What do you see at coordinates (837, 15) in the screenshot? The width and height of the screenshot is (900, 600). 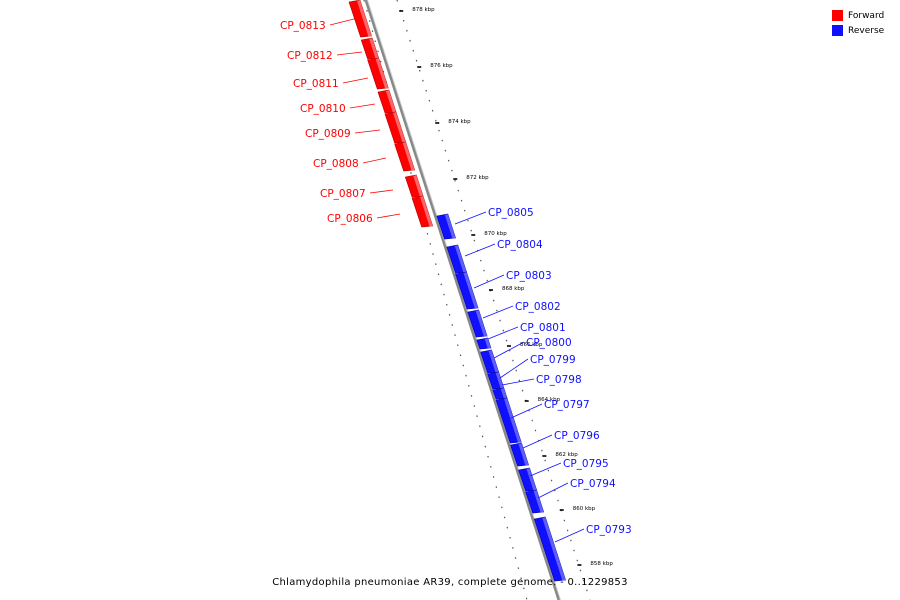 I see `forward-swatch` at bounding box center [837, 15].